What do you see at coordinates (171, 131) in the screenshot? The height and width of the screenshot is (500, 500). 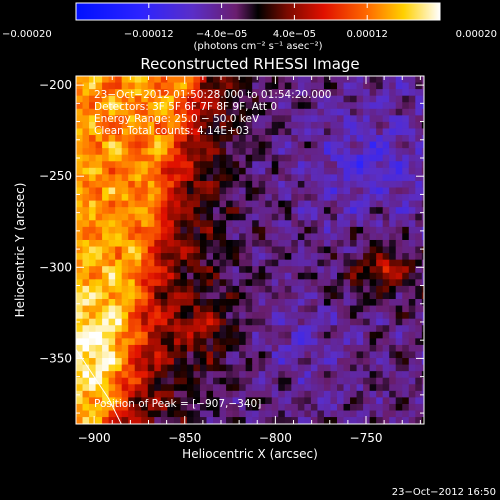 I see `info-line-clean: Clean Total counts: 4.14E+03` at bounding box center [171, 131].